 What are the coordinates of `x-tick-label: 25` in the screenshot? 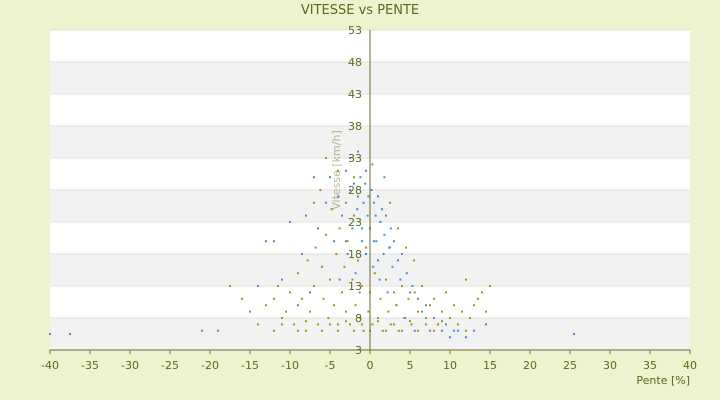 It's located at (570, 365).